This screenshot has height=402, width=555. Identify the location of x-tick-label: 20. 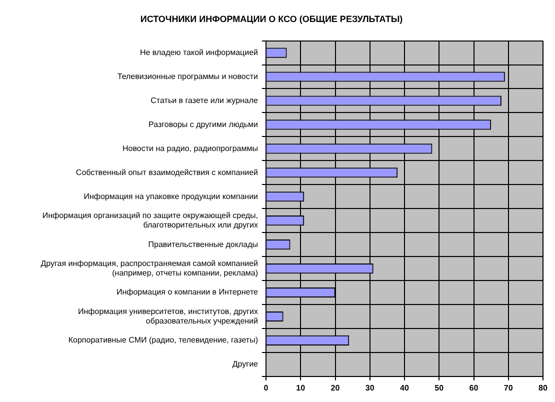
(335, 387).